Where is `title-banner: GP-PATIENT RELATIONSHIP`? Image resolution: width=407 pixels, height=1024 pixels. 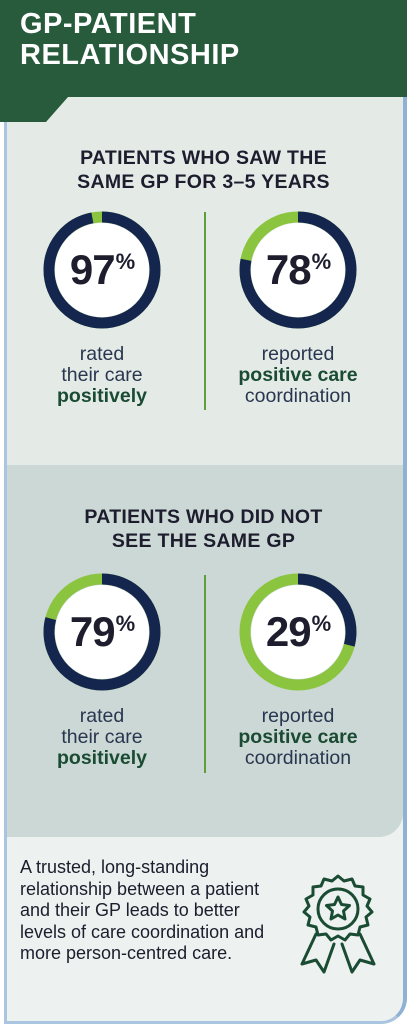
title-banner: GP-PATIENT RELATIONSHIP is located at coordinates (203, 61).